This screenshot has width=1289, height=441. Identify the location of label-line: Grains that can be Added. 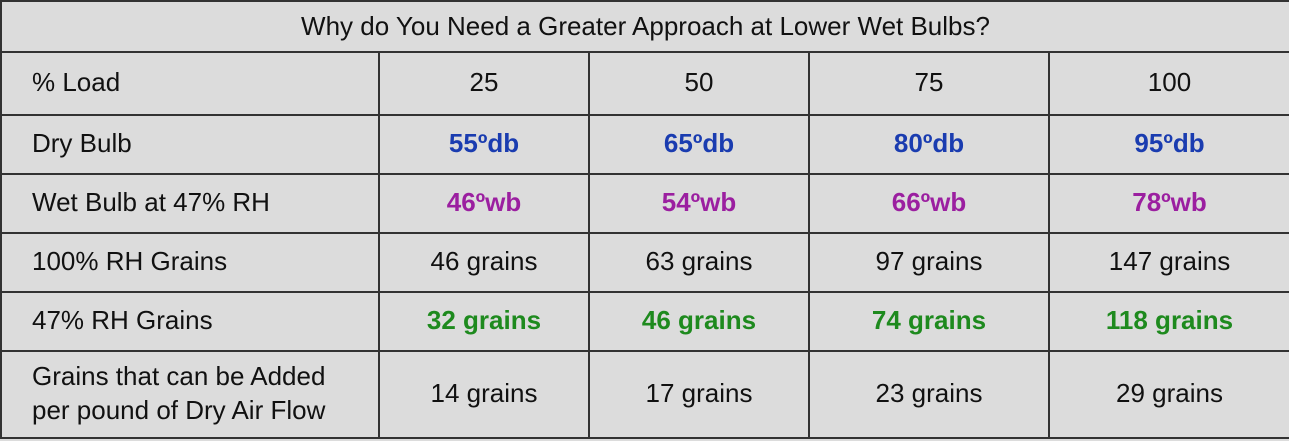
(179, 376).